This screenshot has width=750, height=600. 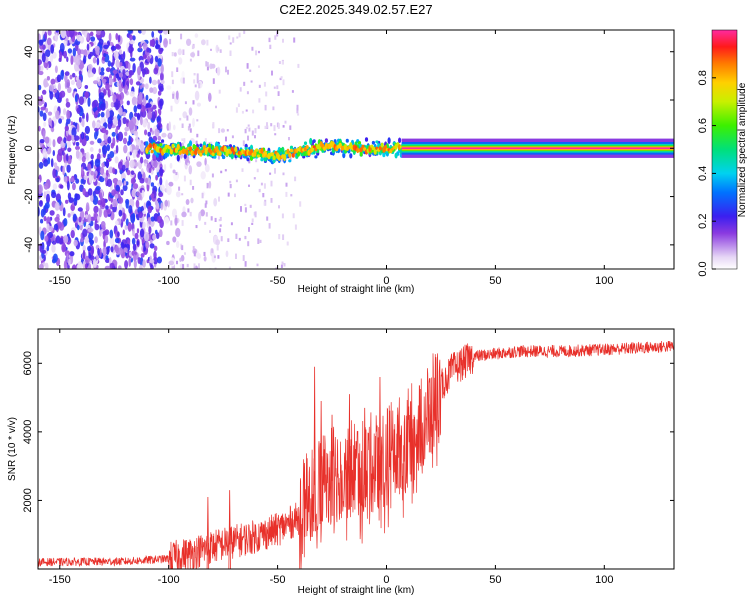 I want to click on spectrogram-xtick-label: -50, so click(x=278, y=281).